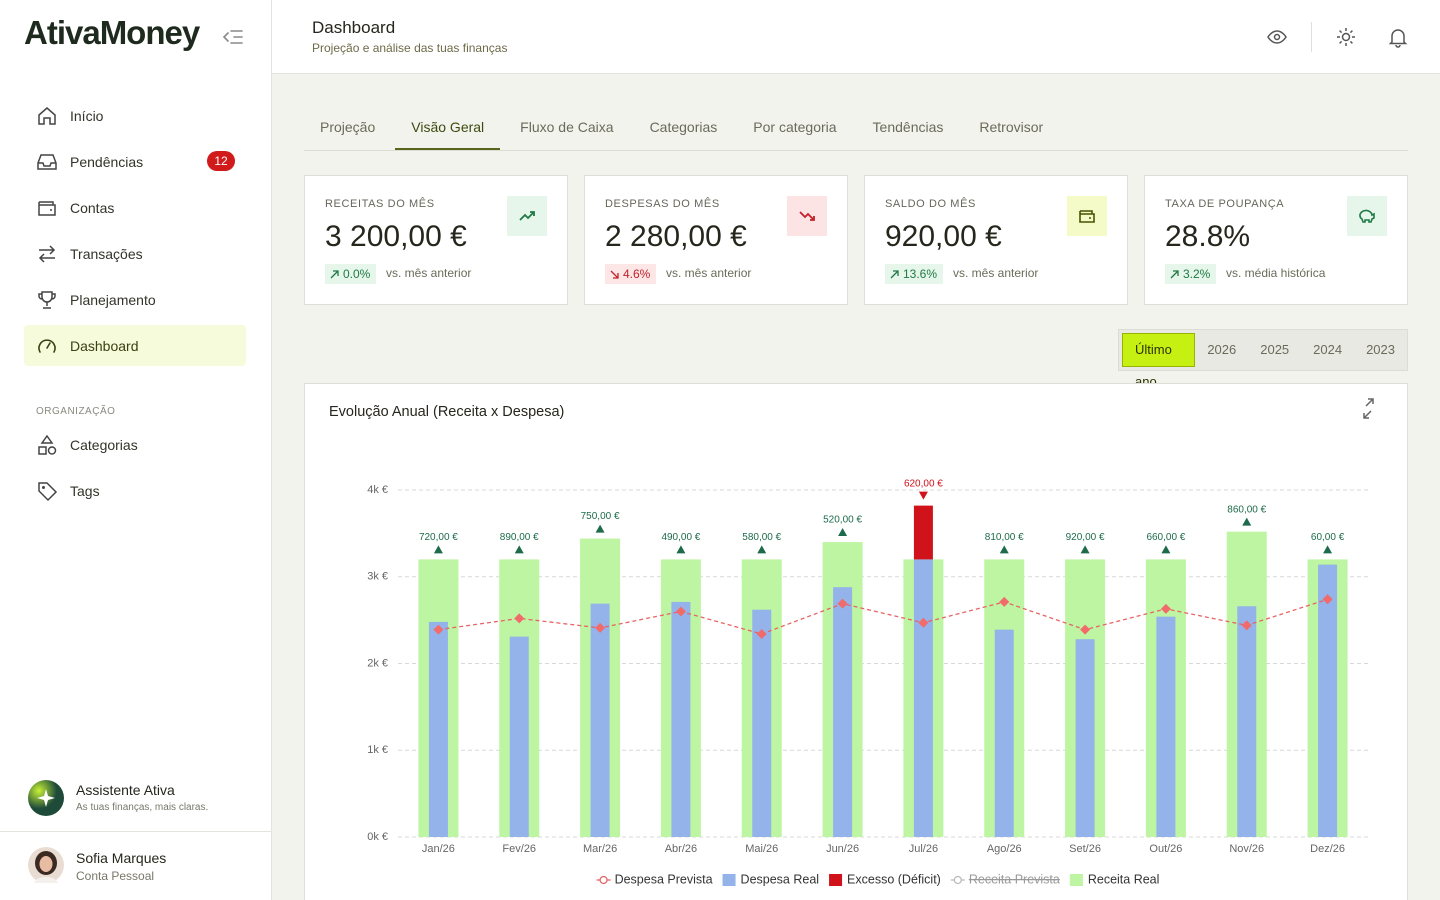 This screenshot has width=1440, height=900. I want to click on user-role: Conta Pessoal, so click(115, 876).